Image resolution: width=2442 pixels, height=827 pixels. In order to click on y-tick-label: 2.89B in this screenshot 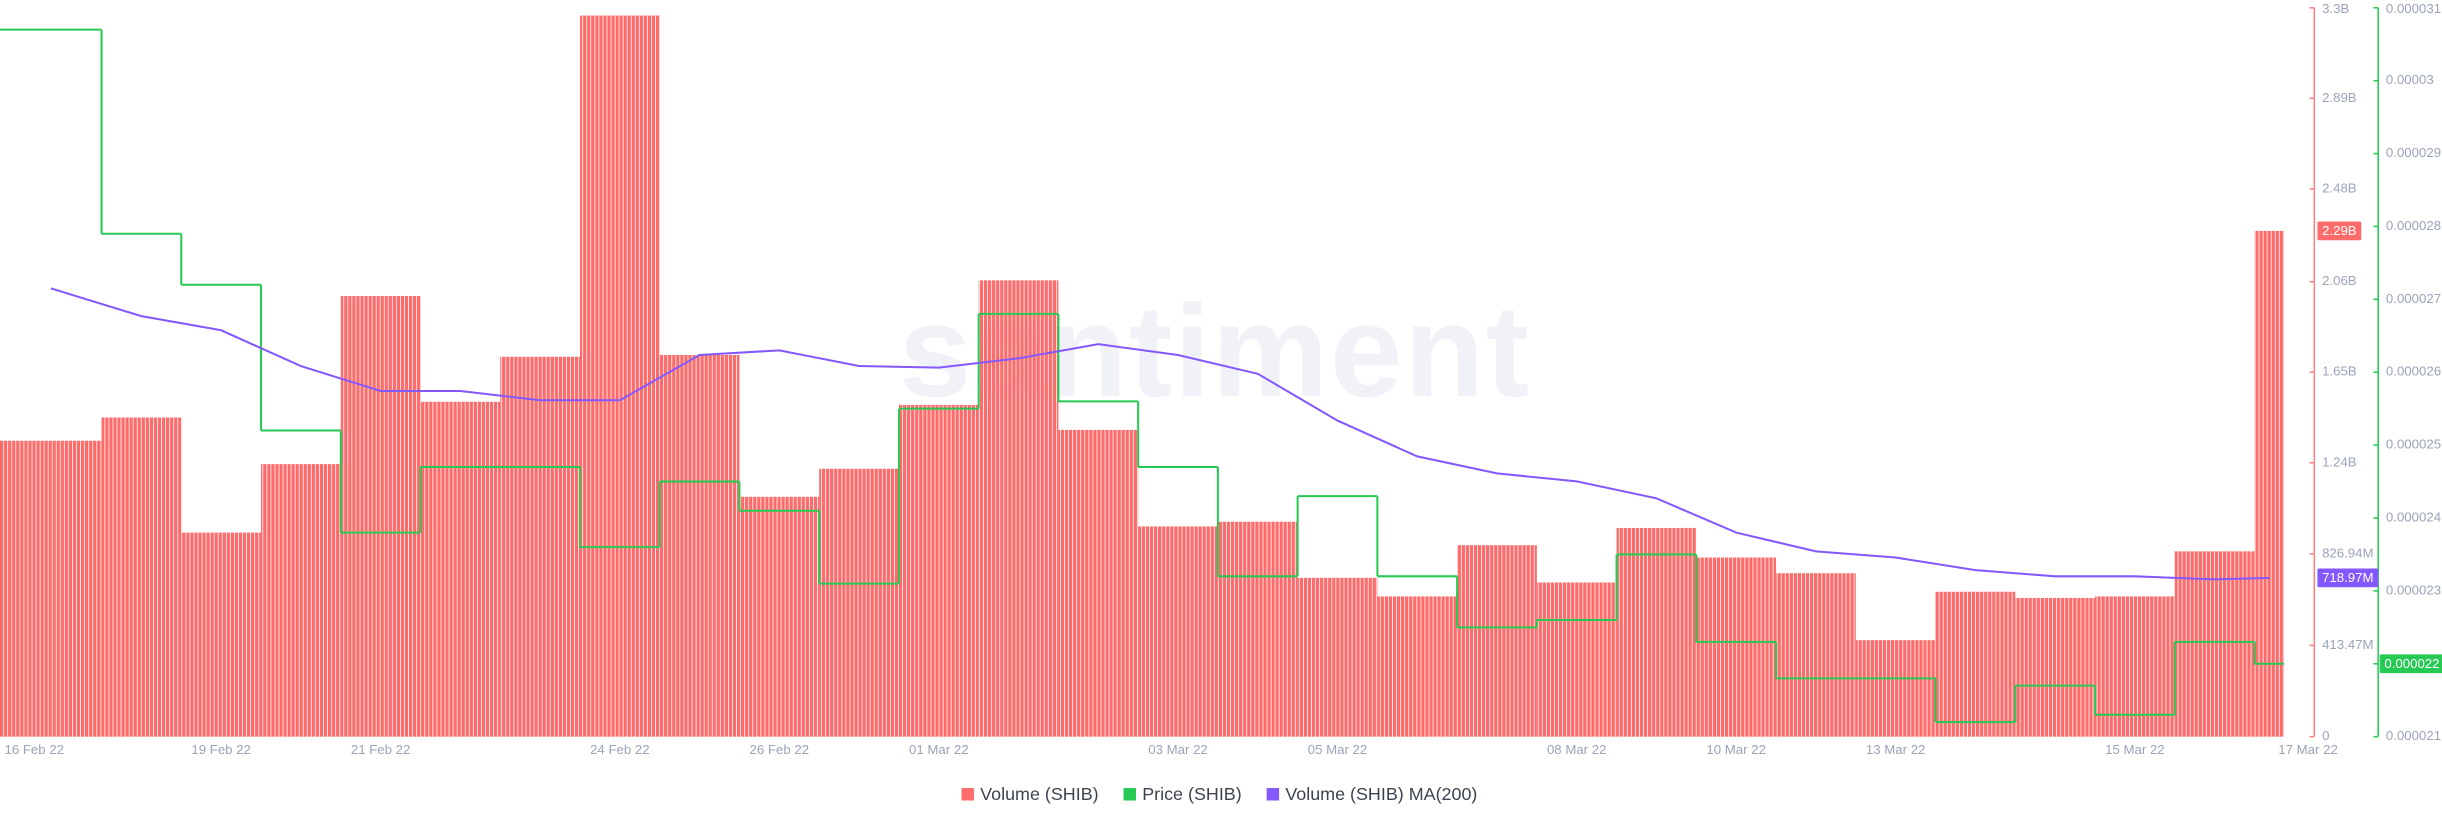, I will do `click(2339, 97)`.